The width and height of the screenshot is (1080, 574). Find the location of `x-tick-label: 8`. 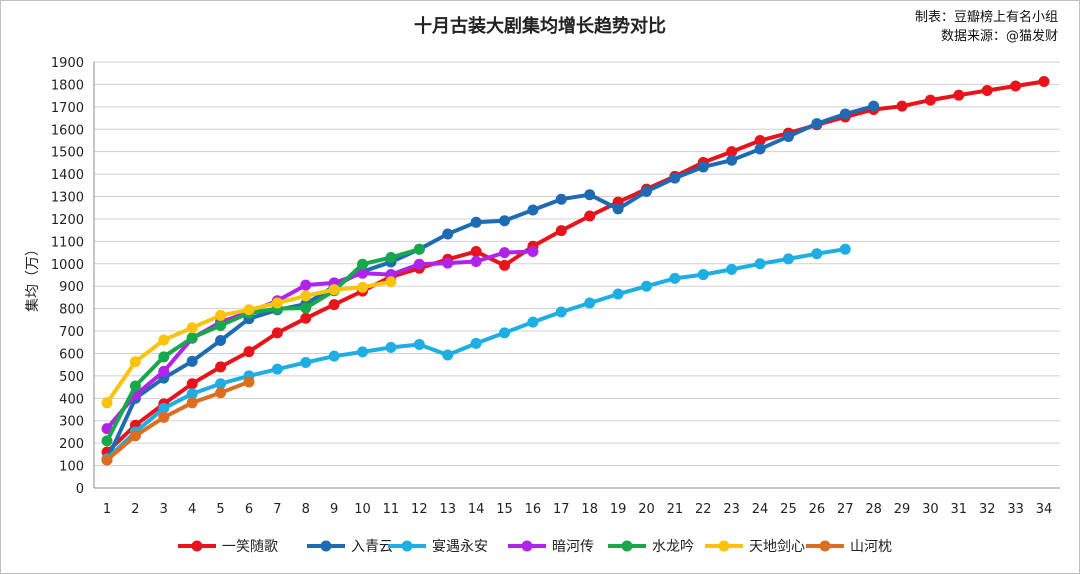

x-tick-label: 8 is located at coordinates (306, 509).